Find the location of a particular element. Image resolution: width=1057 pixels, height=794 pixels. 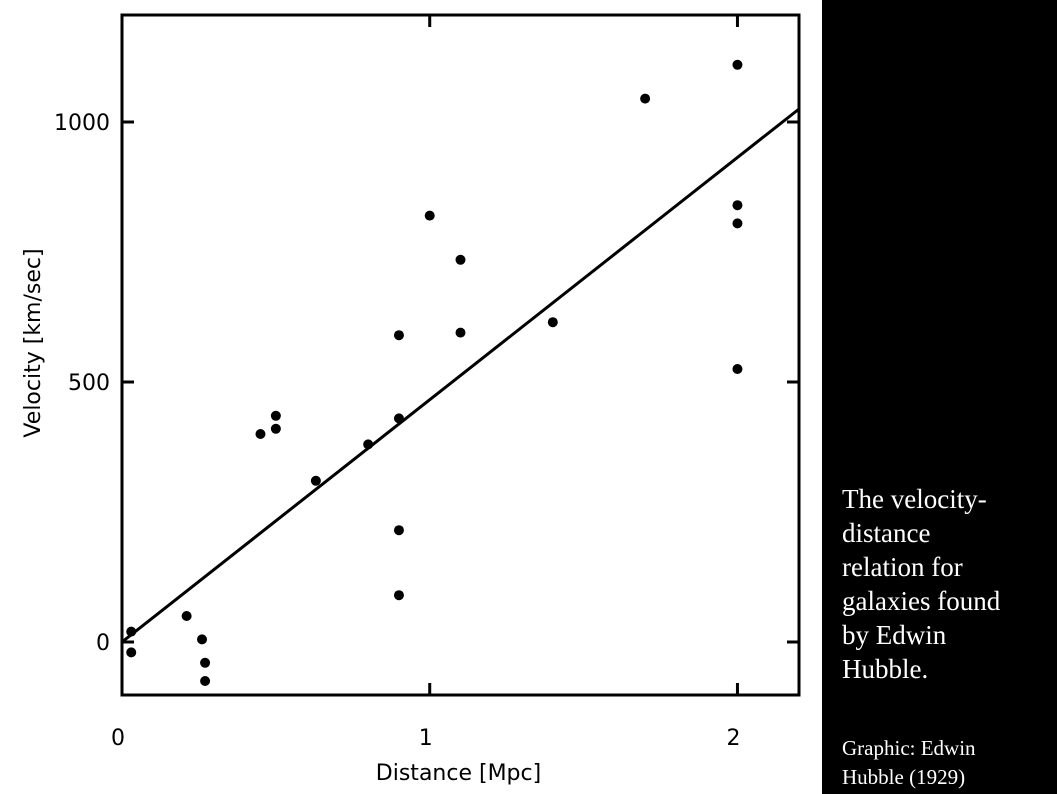

graphic-credit: Graphic: Edwin Hubble (1929) is located at coordinates (909, 762).